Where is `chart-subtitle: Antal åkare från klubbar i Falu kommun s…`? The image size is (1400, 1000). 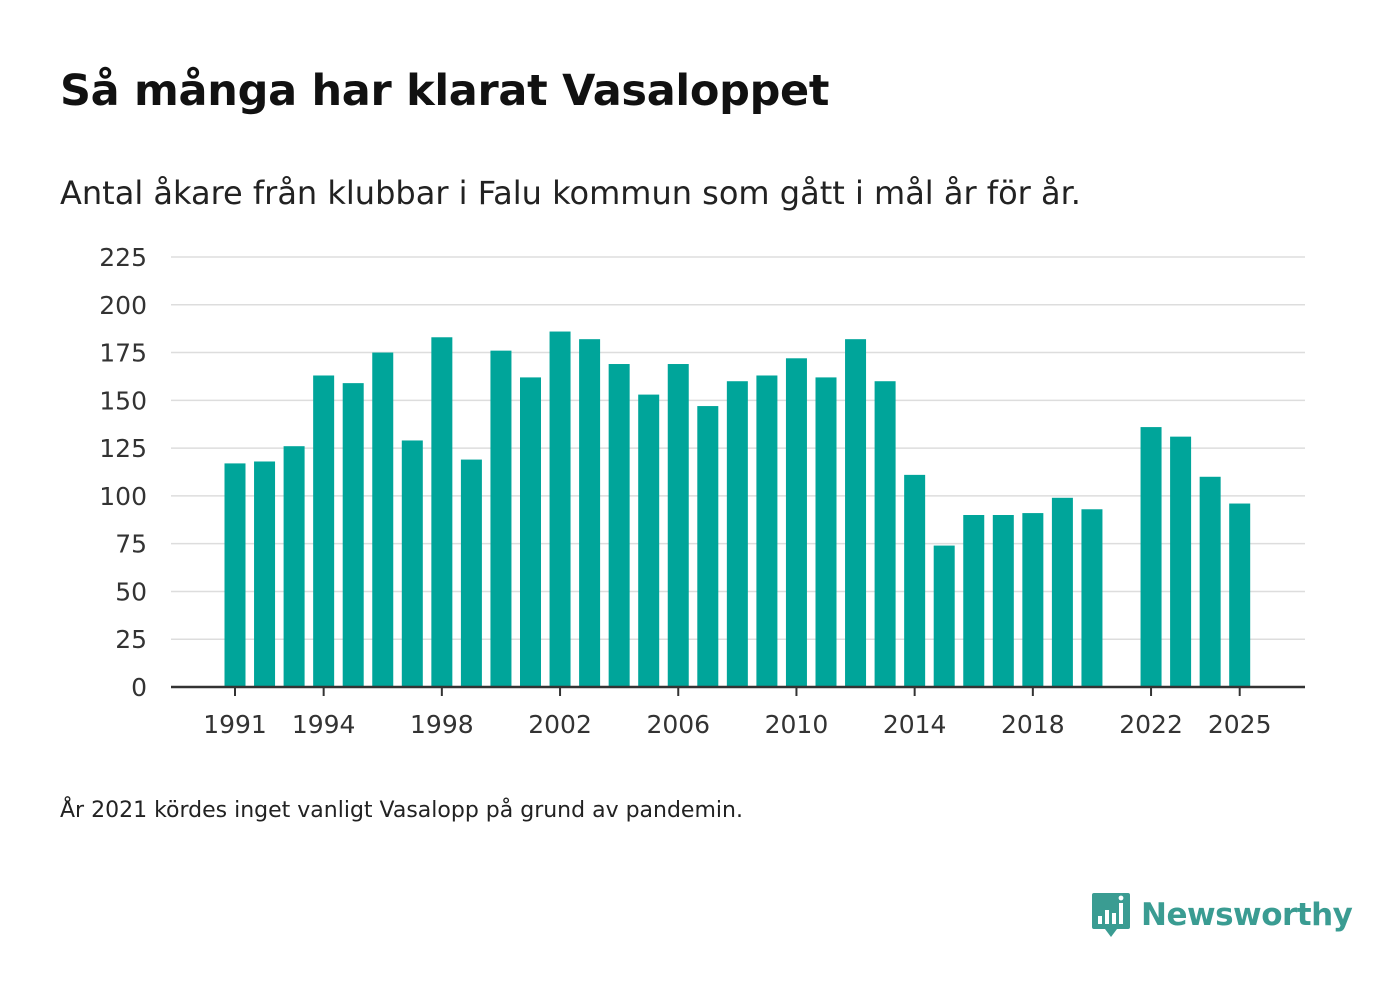
chart-subtitle: Antal åkare från klubbar i Falu kommun s… is located at coordinates (570, 193).